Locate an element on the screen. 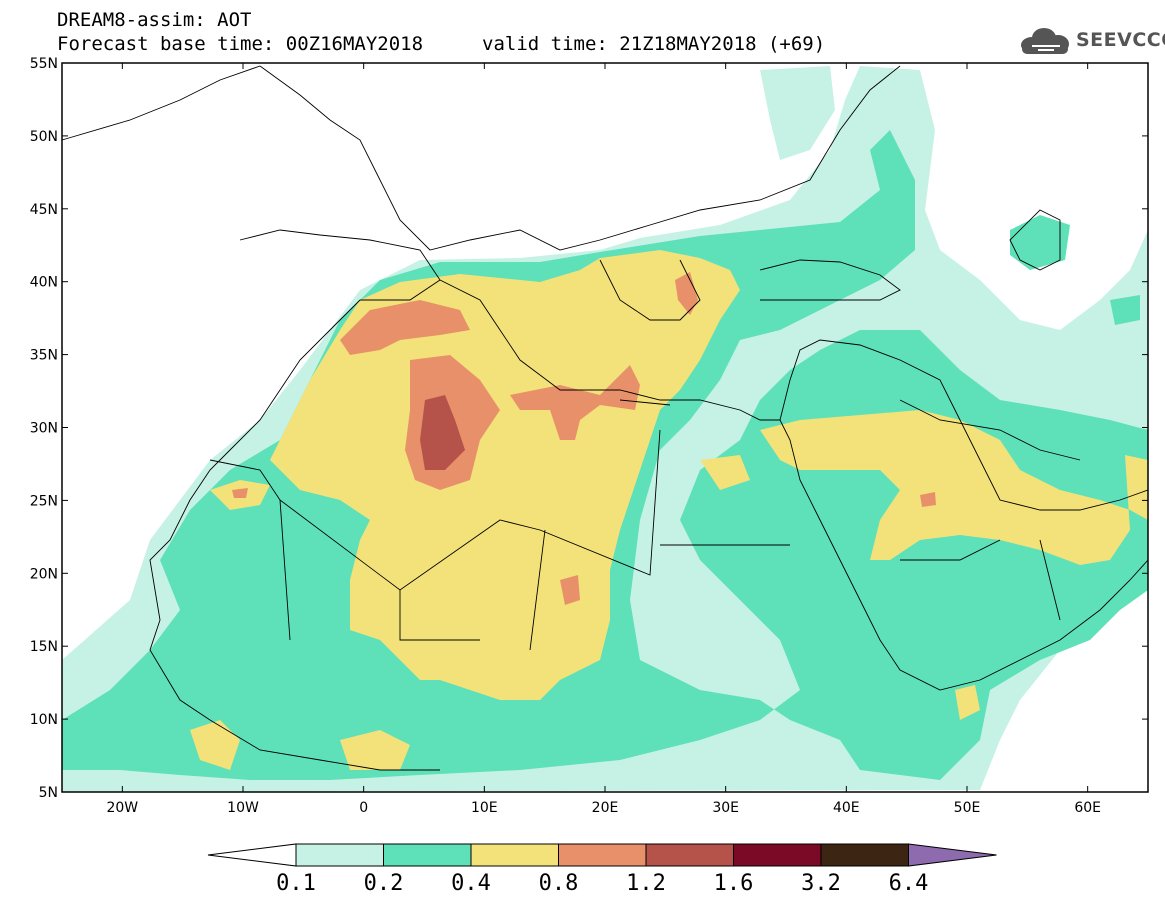 The height and width of the screenshot is (905, 1165). colorbar-under-arrow is located at coordinates (252, 855).